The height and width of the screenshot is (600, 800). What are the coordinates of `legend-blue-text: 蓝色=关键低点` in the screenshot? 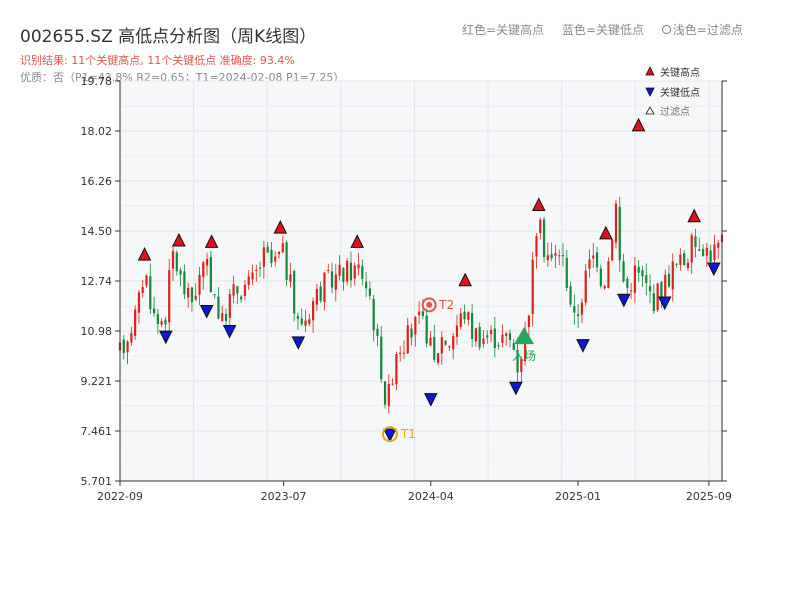 It's located at (602, 30).